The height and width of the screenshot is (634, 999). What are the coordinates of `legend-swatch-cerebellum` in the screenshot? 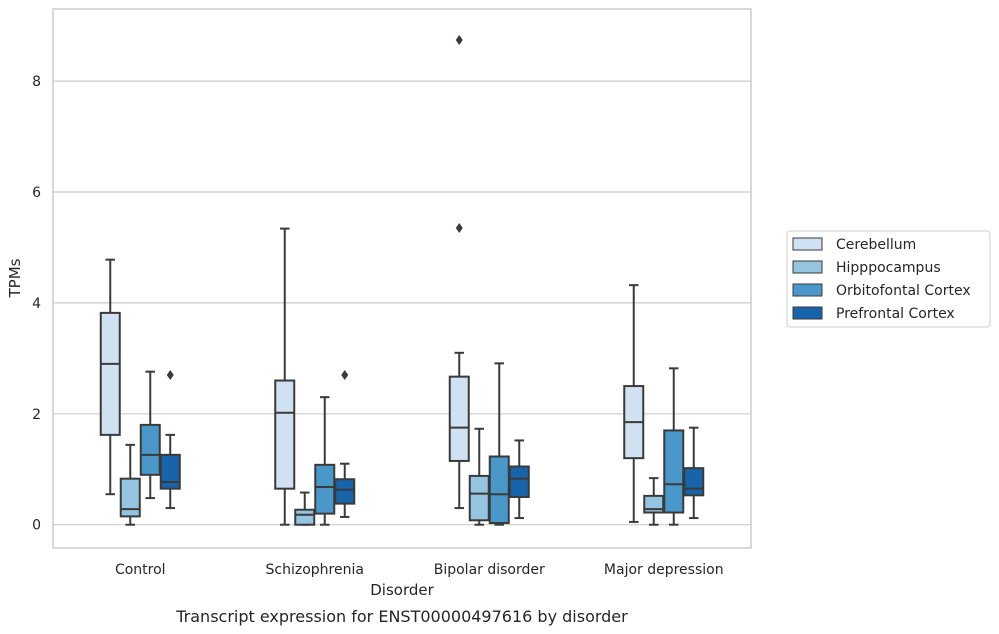 It's located at (807, 244).